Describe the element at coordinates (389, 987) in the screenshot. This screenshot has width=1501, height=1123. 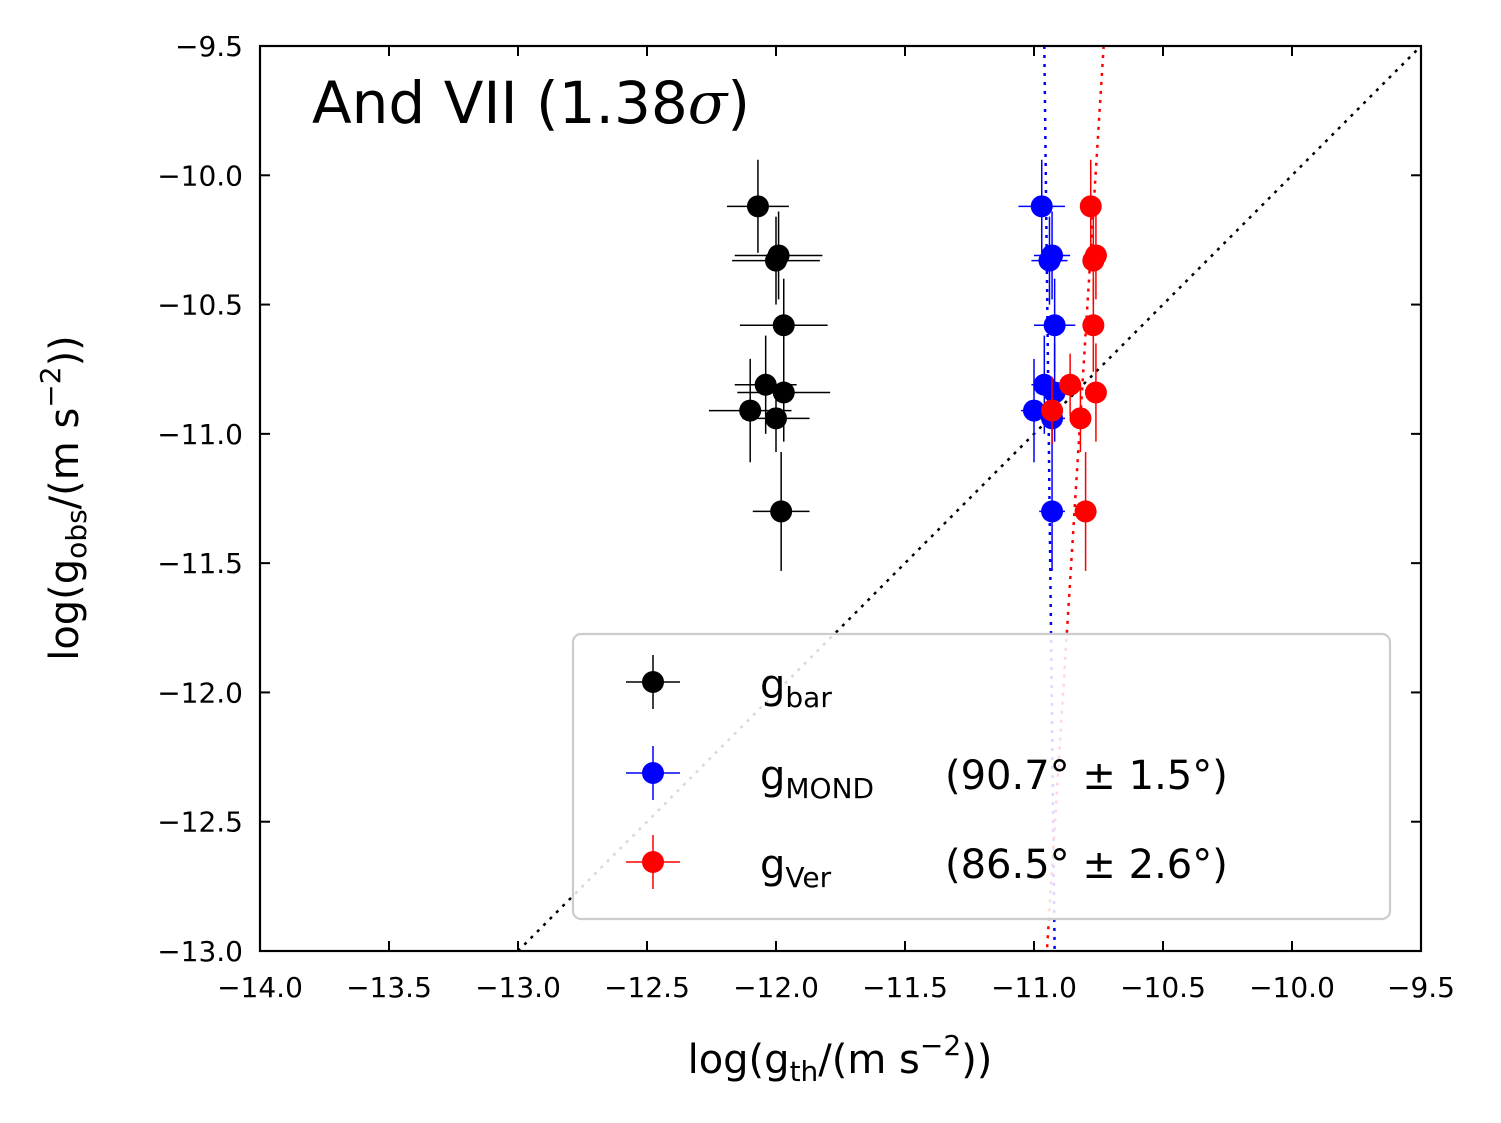
I see `x-tick-label: −13.5` at that location.